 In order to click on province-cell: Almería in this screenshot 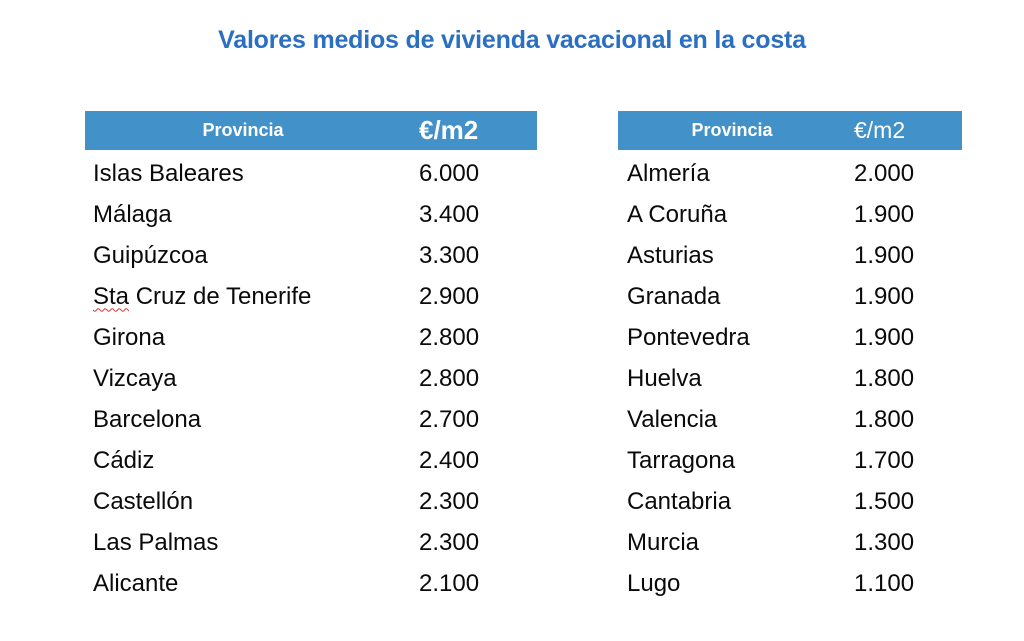, I will do `click(668, 173)`.